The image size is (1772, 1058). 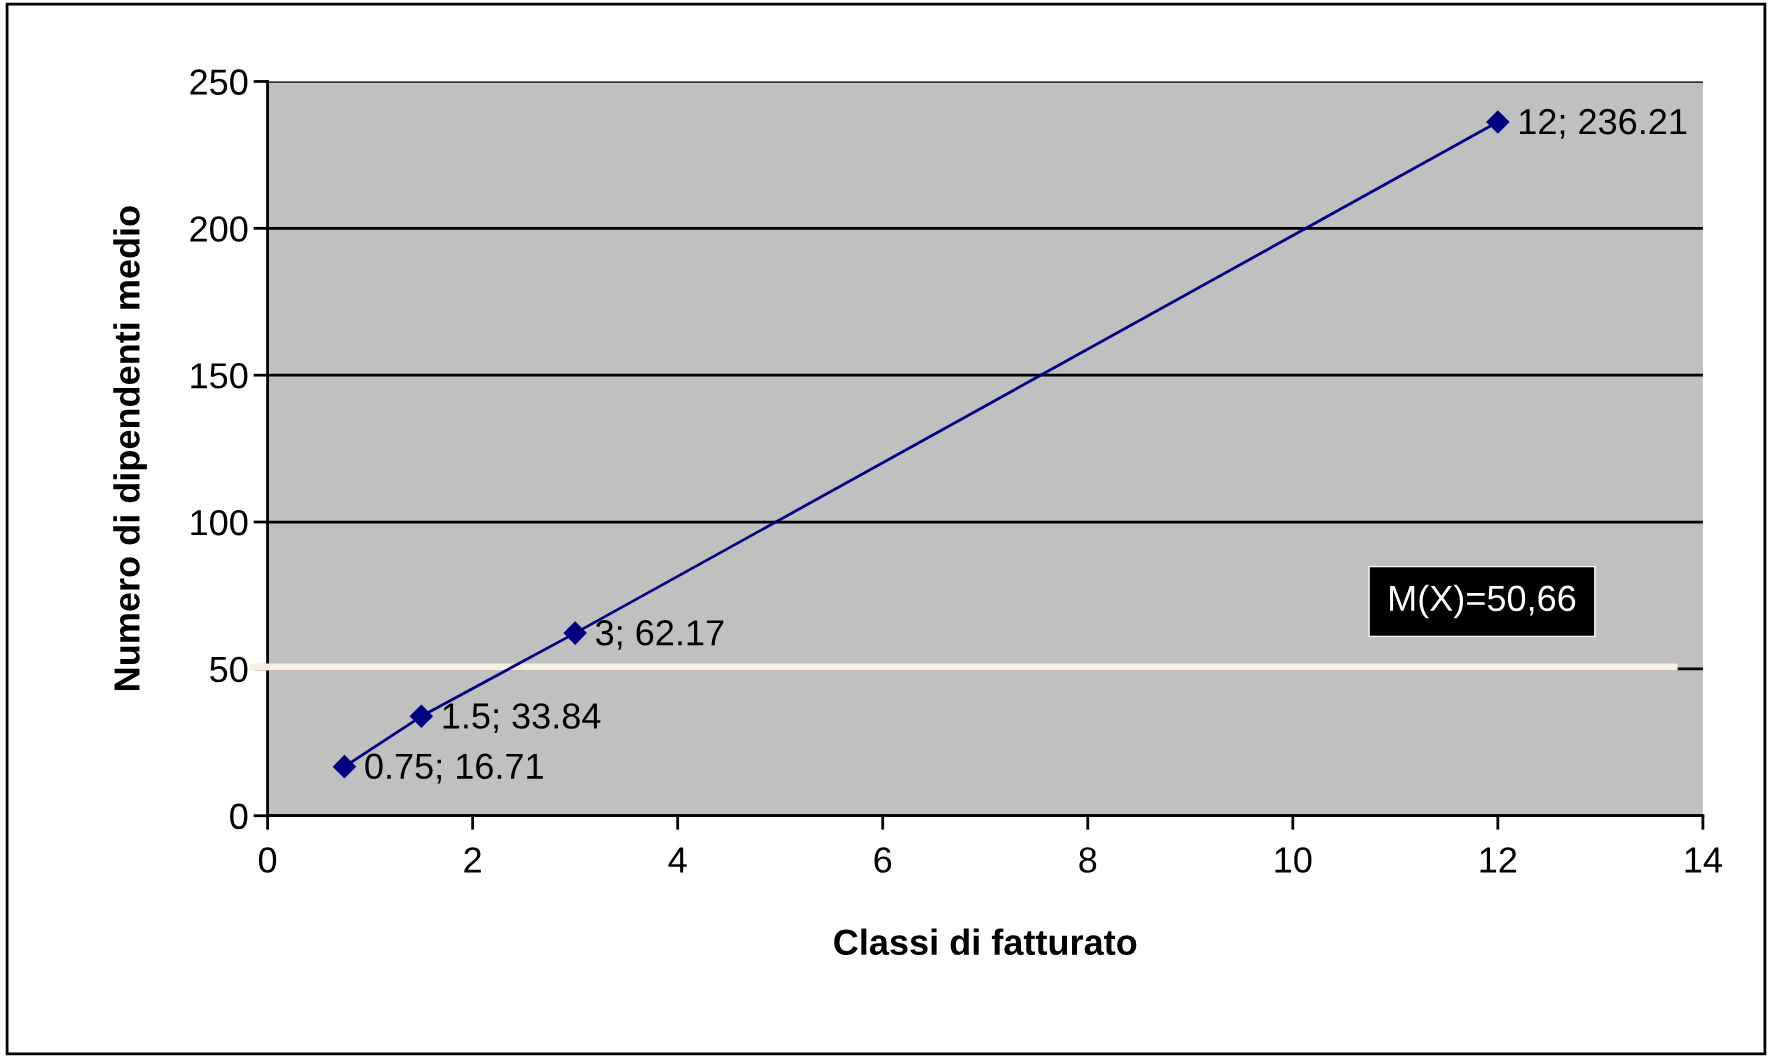 I want to click on x-tick-label: 12, so click(x=1498, y=860).